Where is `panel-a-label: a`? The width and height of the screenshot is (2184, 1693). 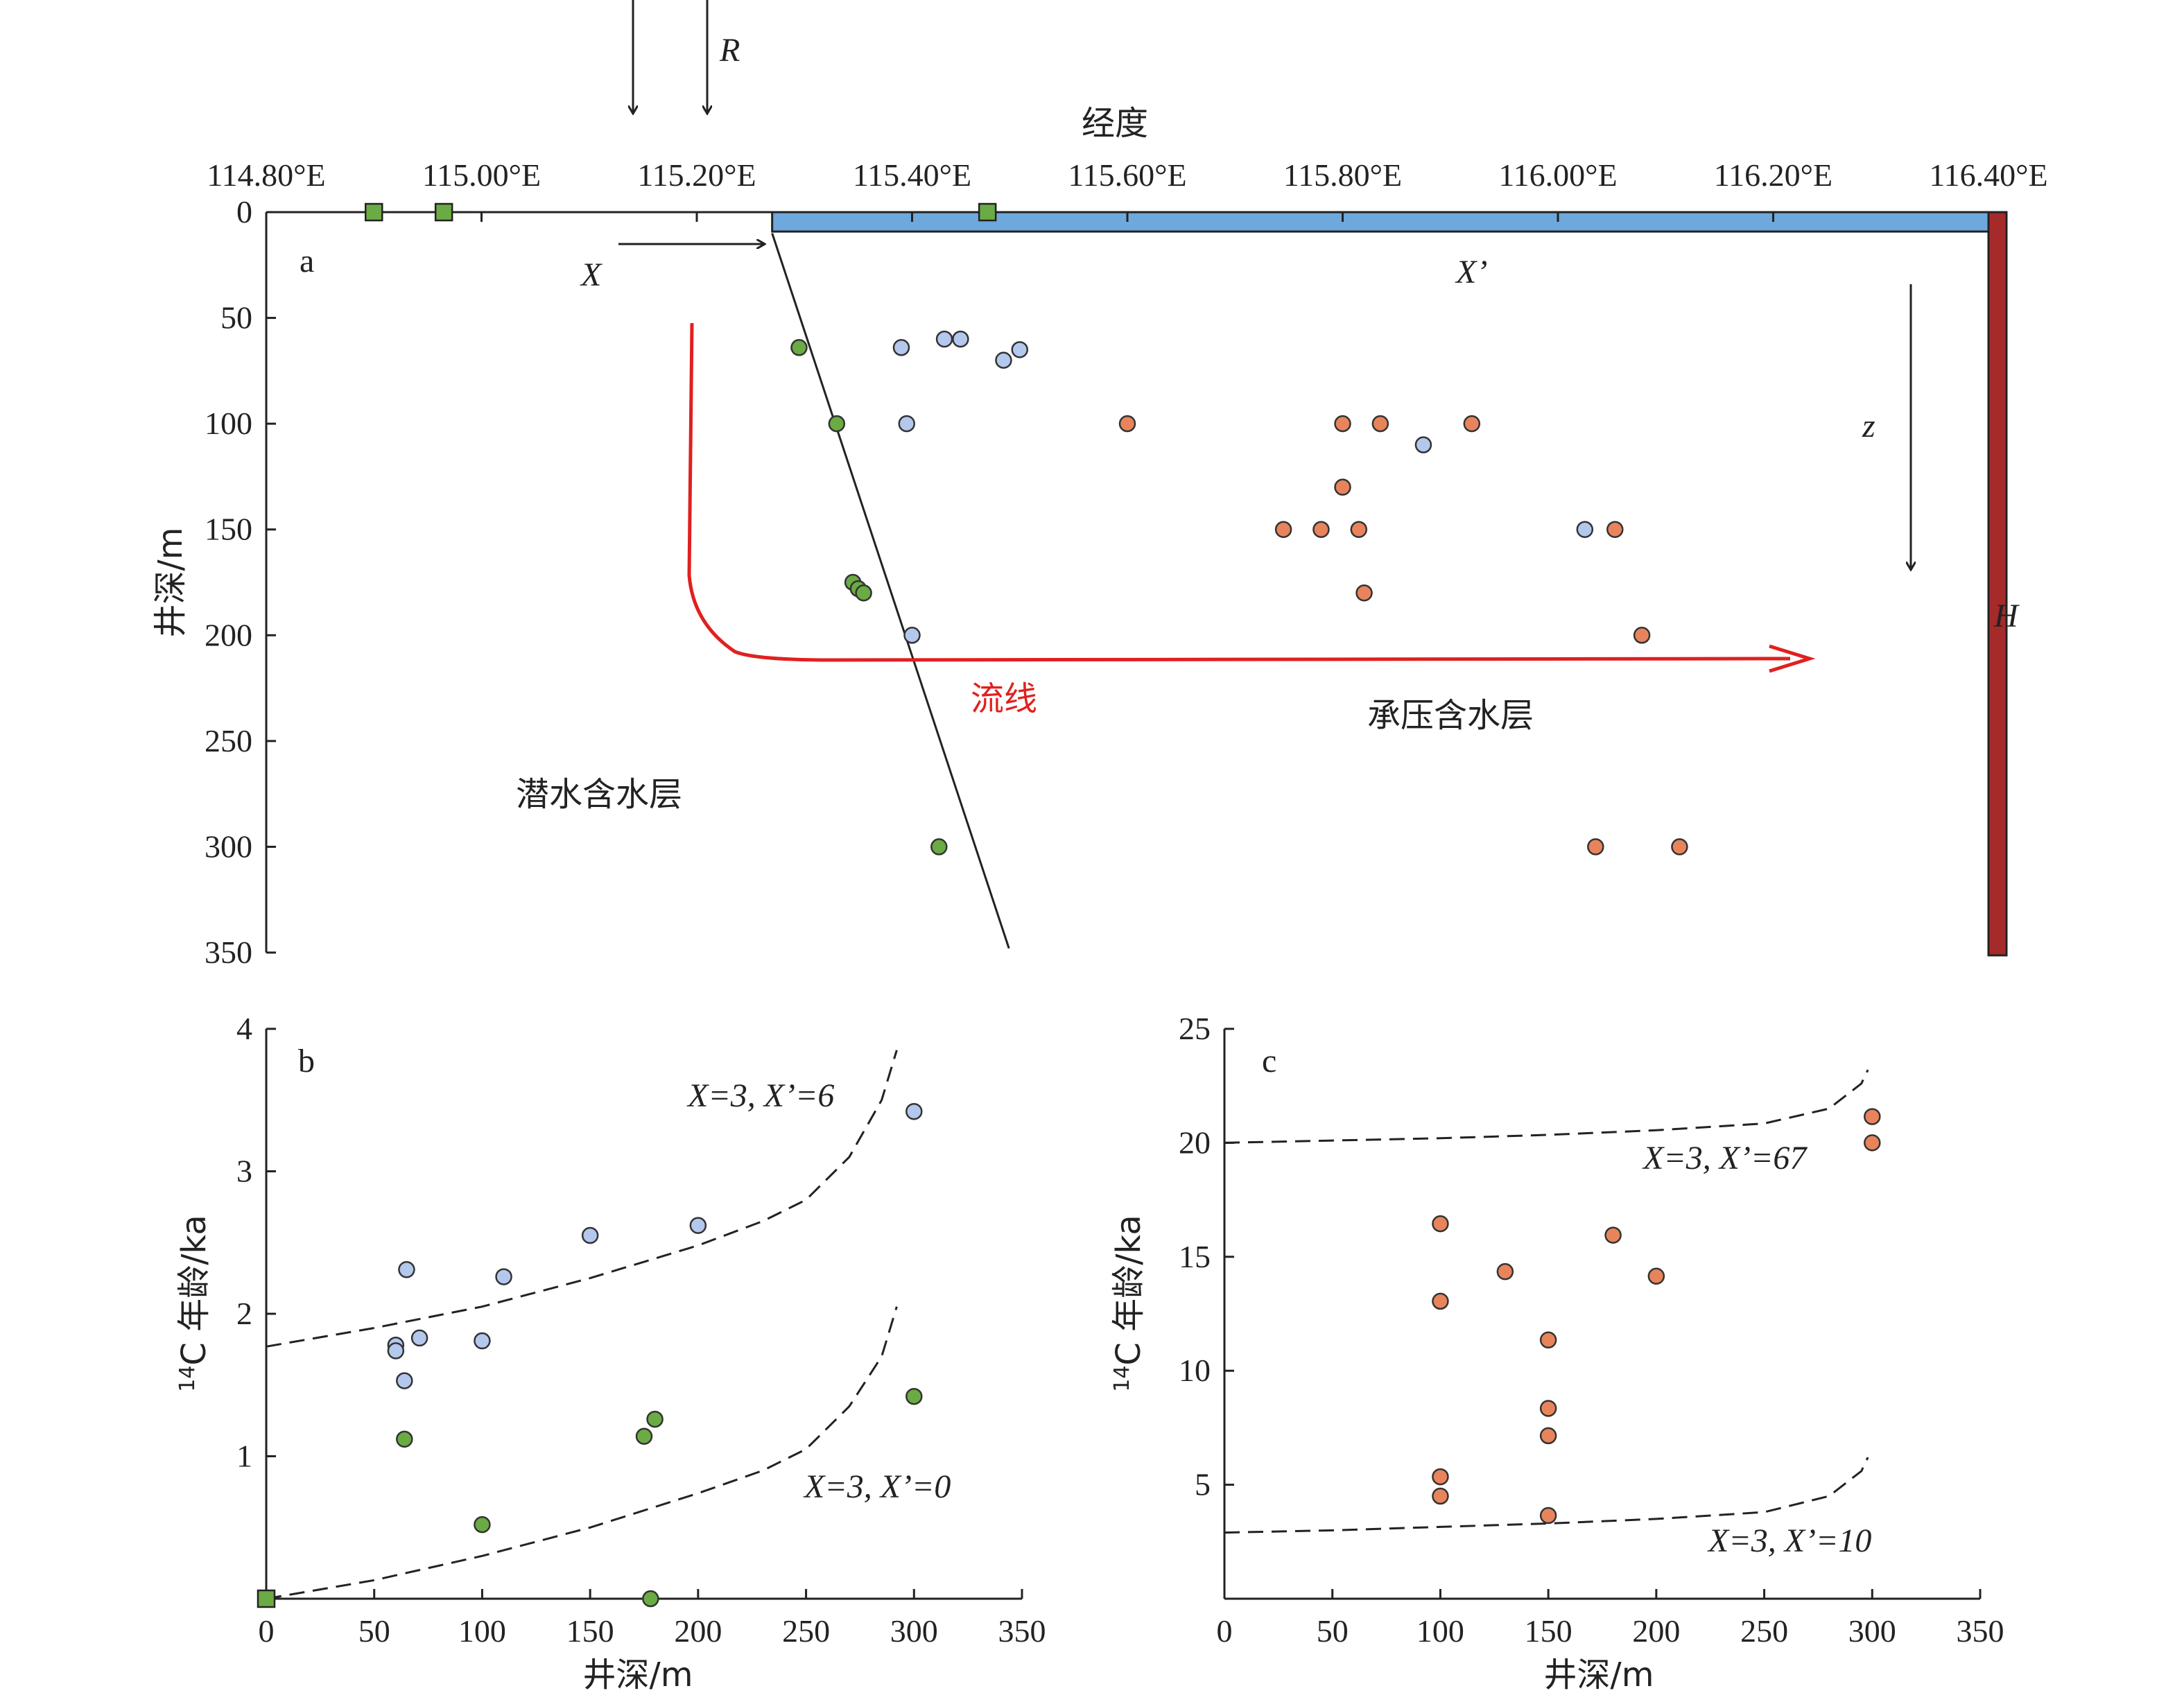 panel-a-label: a is located at coordinates (307, 261).